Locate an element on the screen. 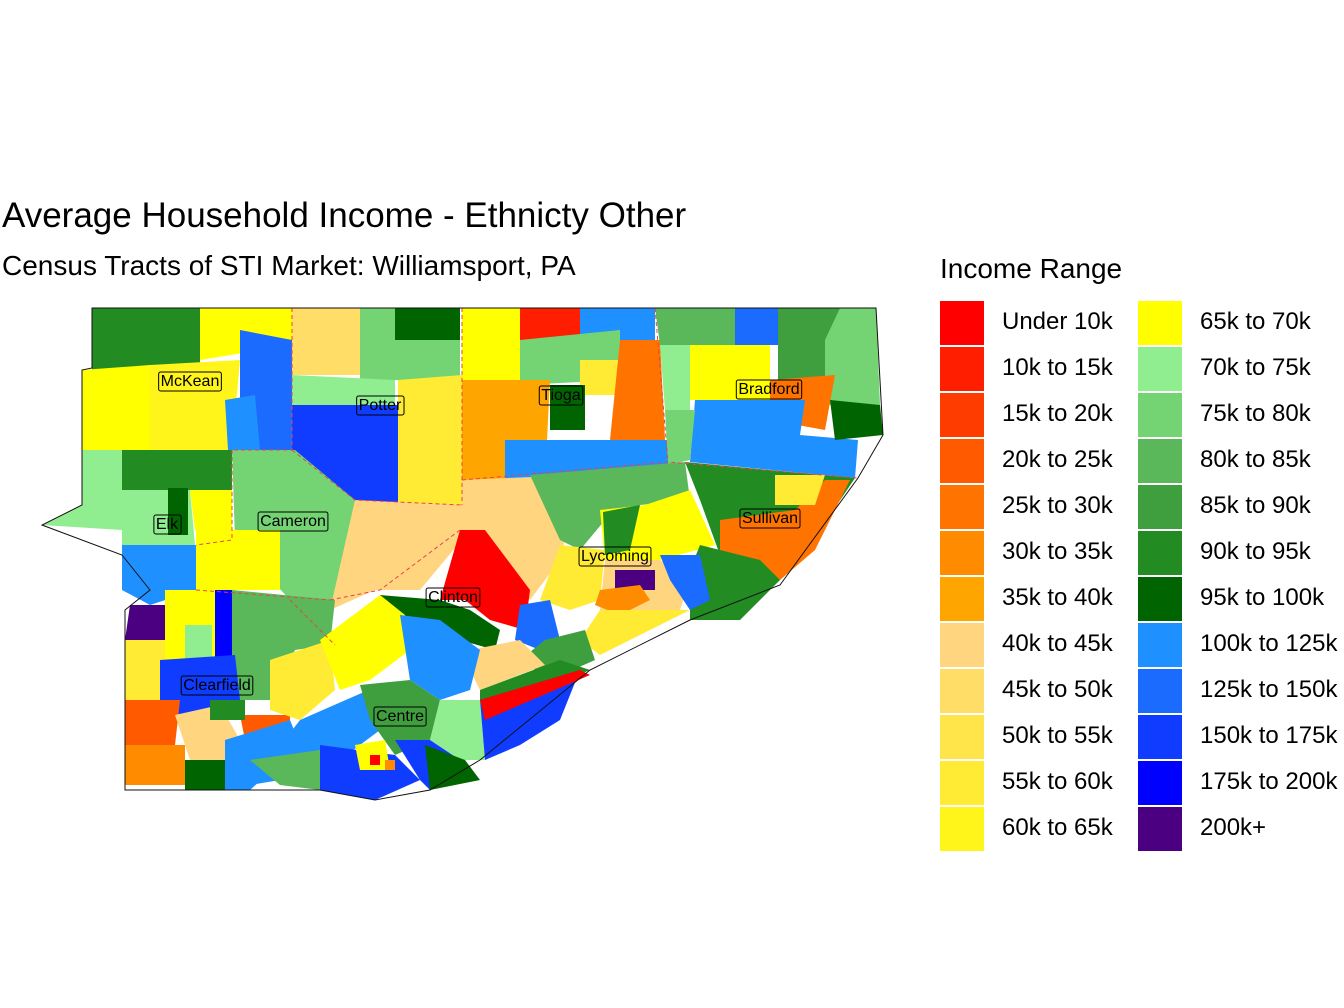 The height and width of the screenshot is (1008, 1344). legend-item: 200k+ is located at coordinates (1238, 829).